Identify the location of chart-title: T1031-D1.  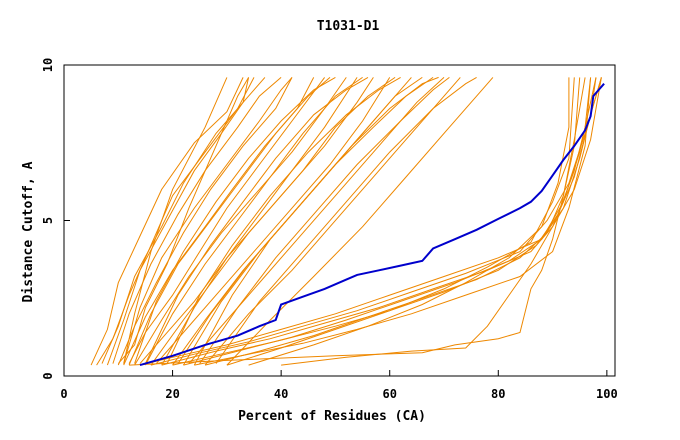
(348, 26).